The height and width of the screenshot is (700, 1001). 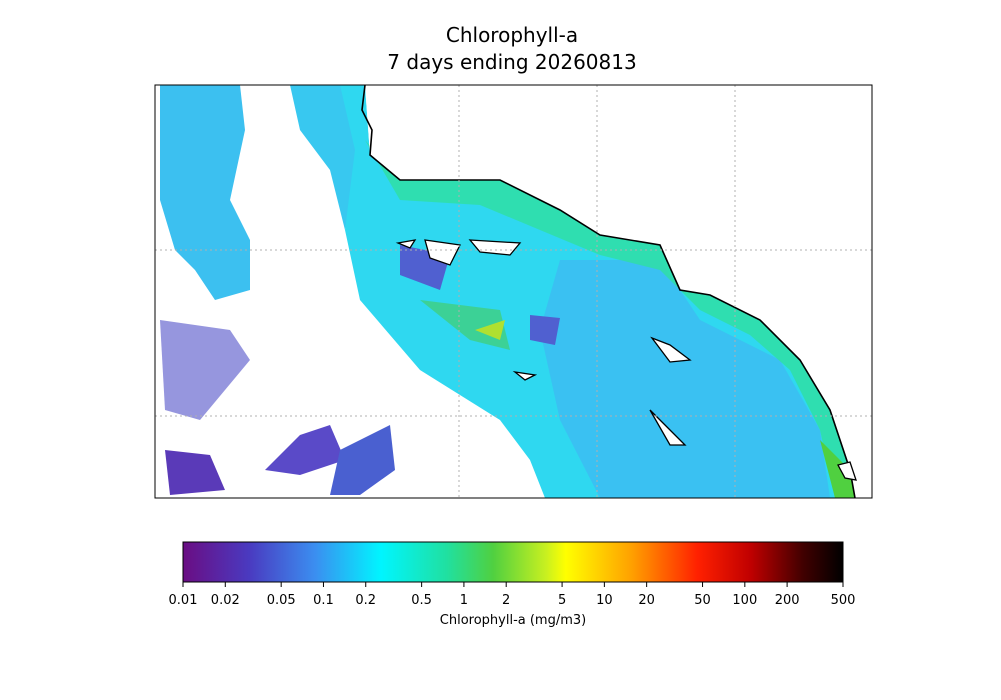 I want to click on tick-label: 200, so click(x=787, y=600).